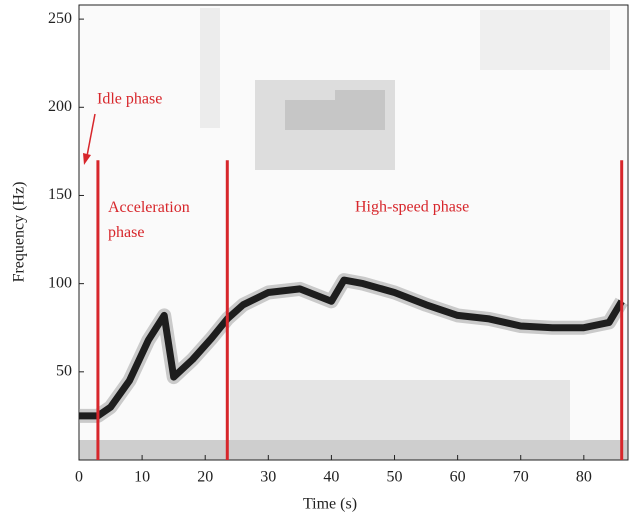 Image resolution: width=630 pixels, height=519 pixels. What do you see at coordinates (412, 207) in the screenshot?
I see `annotation: High-speed phase` at bounding box center [412, 207].